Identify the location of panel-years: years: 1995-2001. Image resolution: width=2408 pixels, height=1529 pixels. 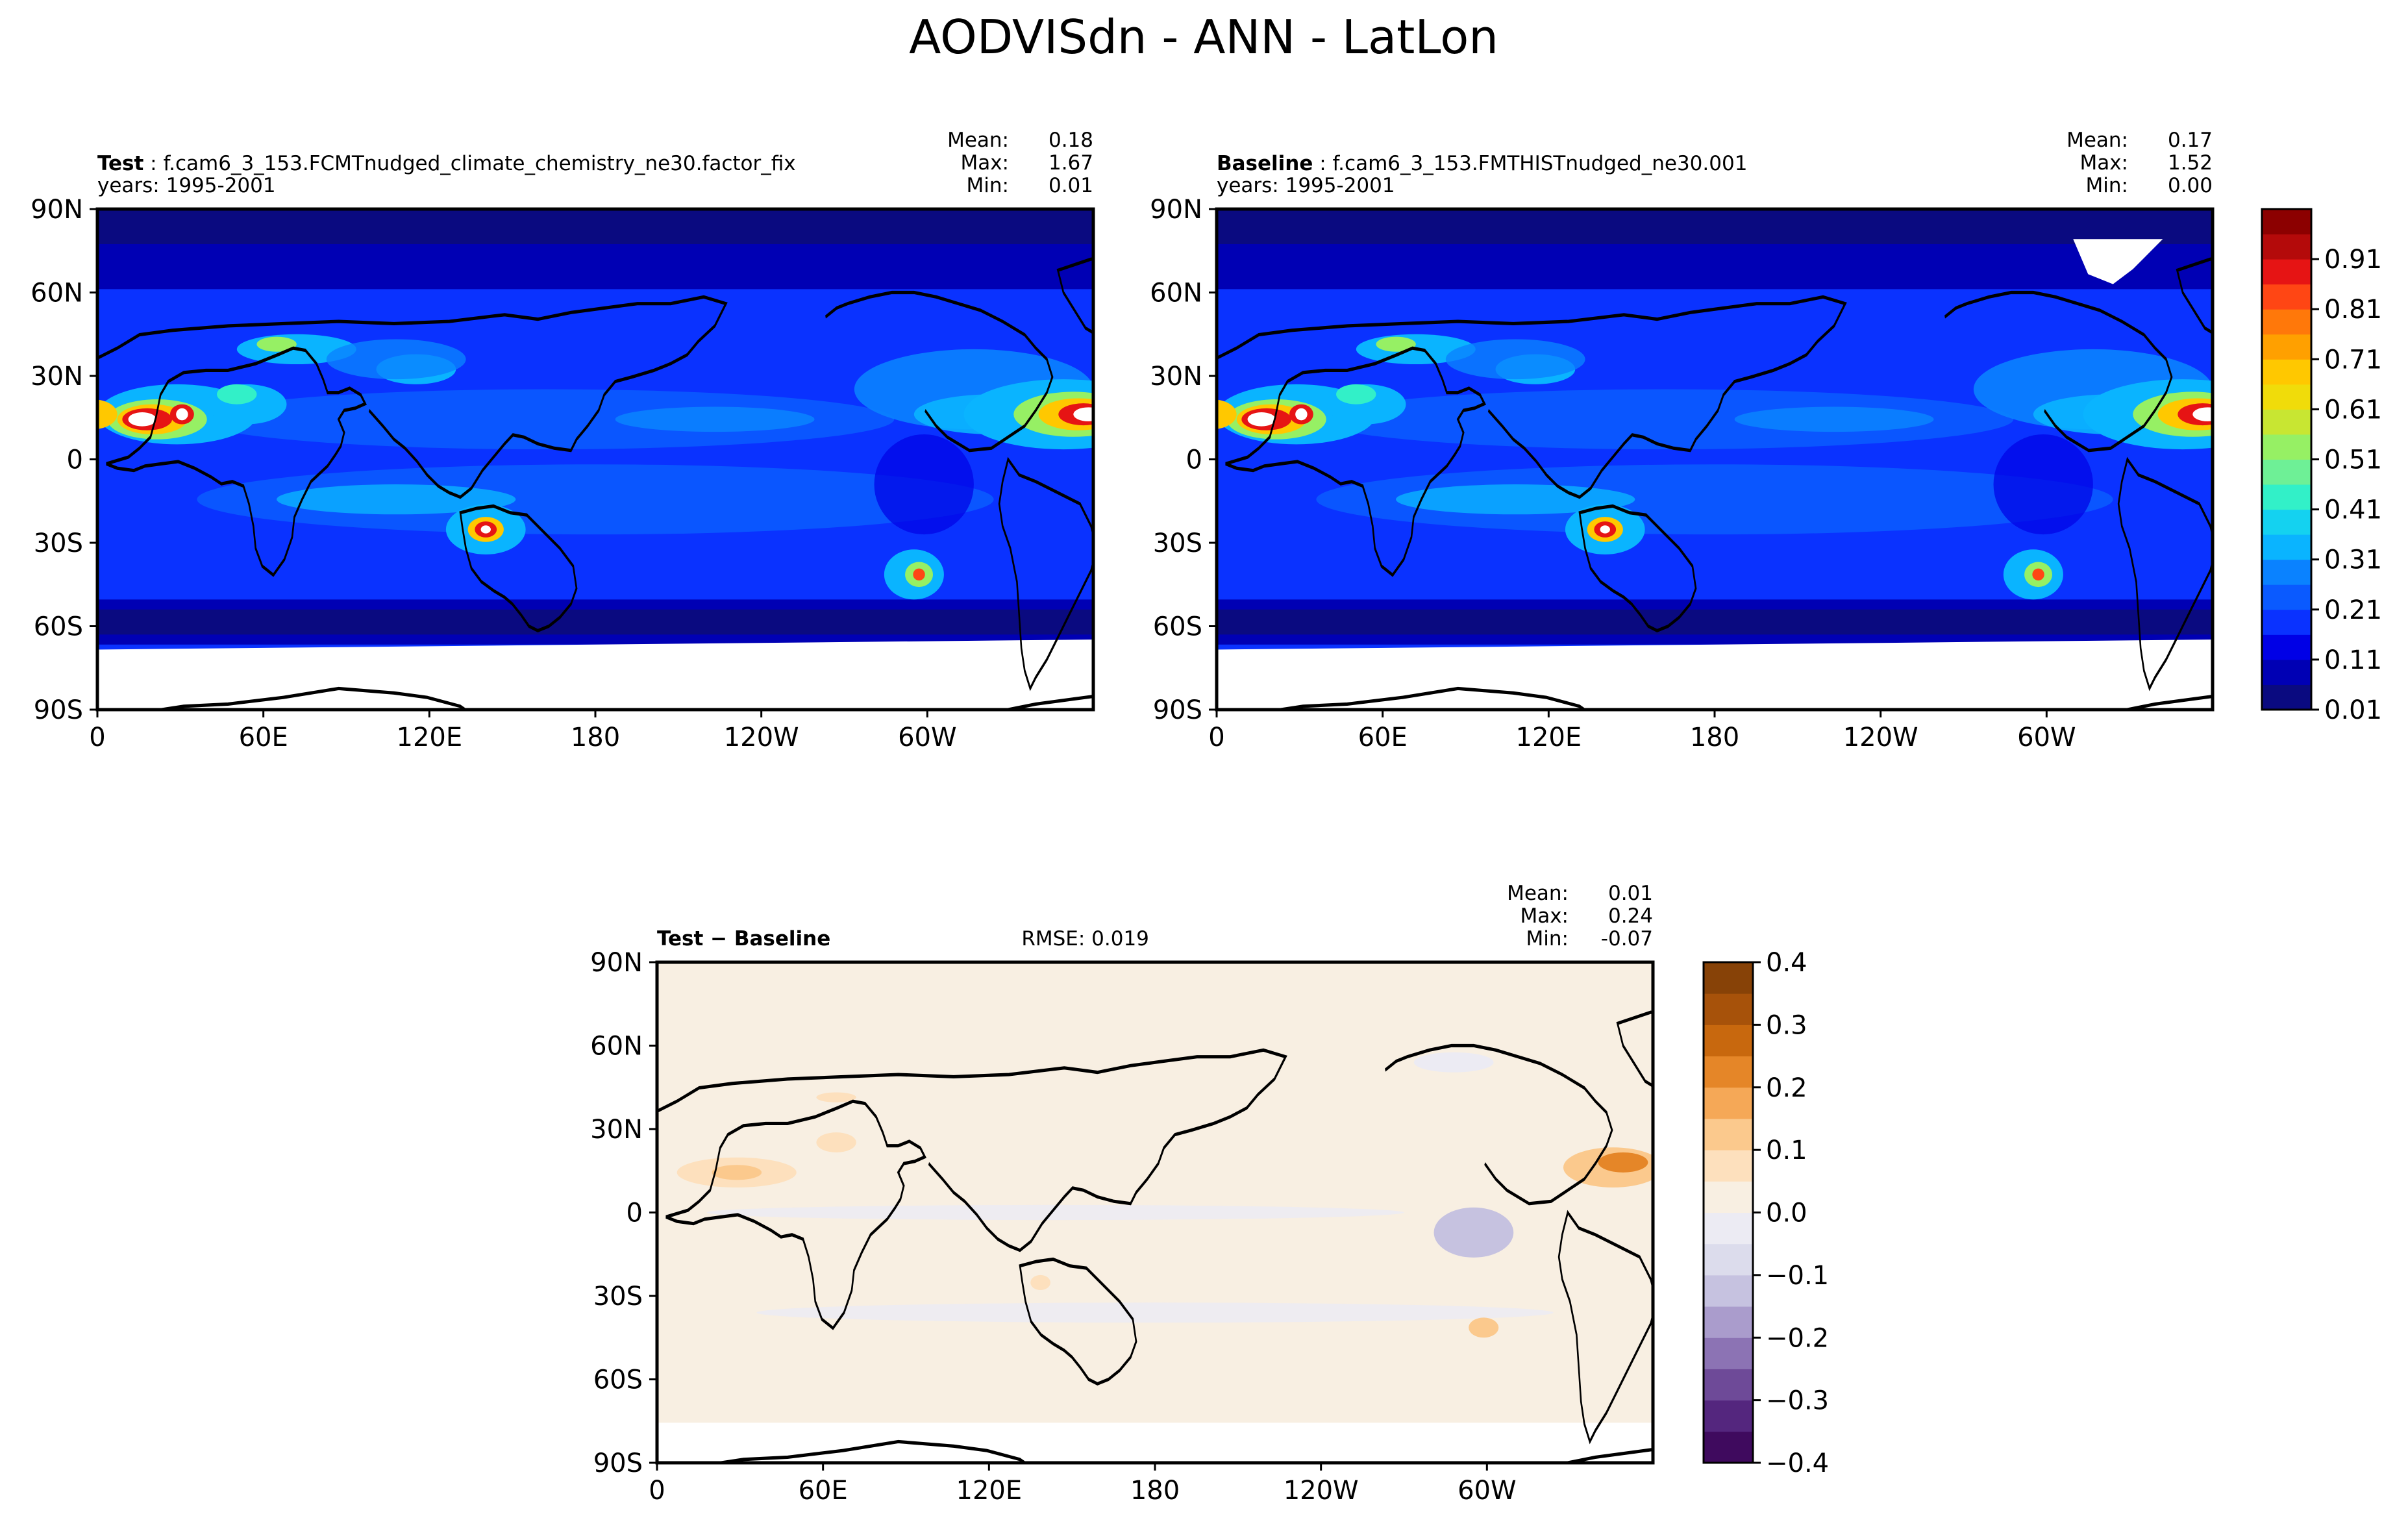
(186, 185).